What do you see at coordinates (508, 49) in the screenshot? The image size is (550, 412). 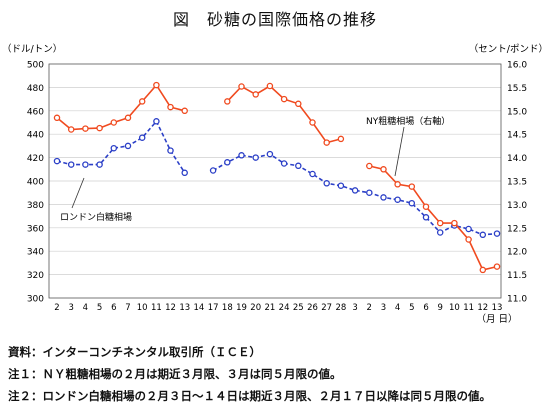 I see `right-axis-unit: （セント/ポンド）` at bounding box center [508, 49].